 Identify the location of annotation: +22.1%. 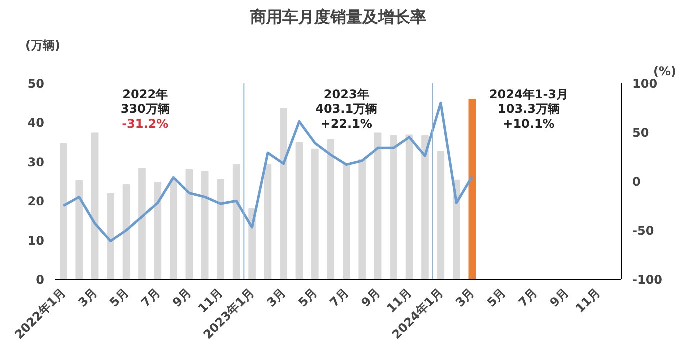
(346, 123).